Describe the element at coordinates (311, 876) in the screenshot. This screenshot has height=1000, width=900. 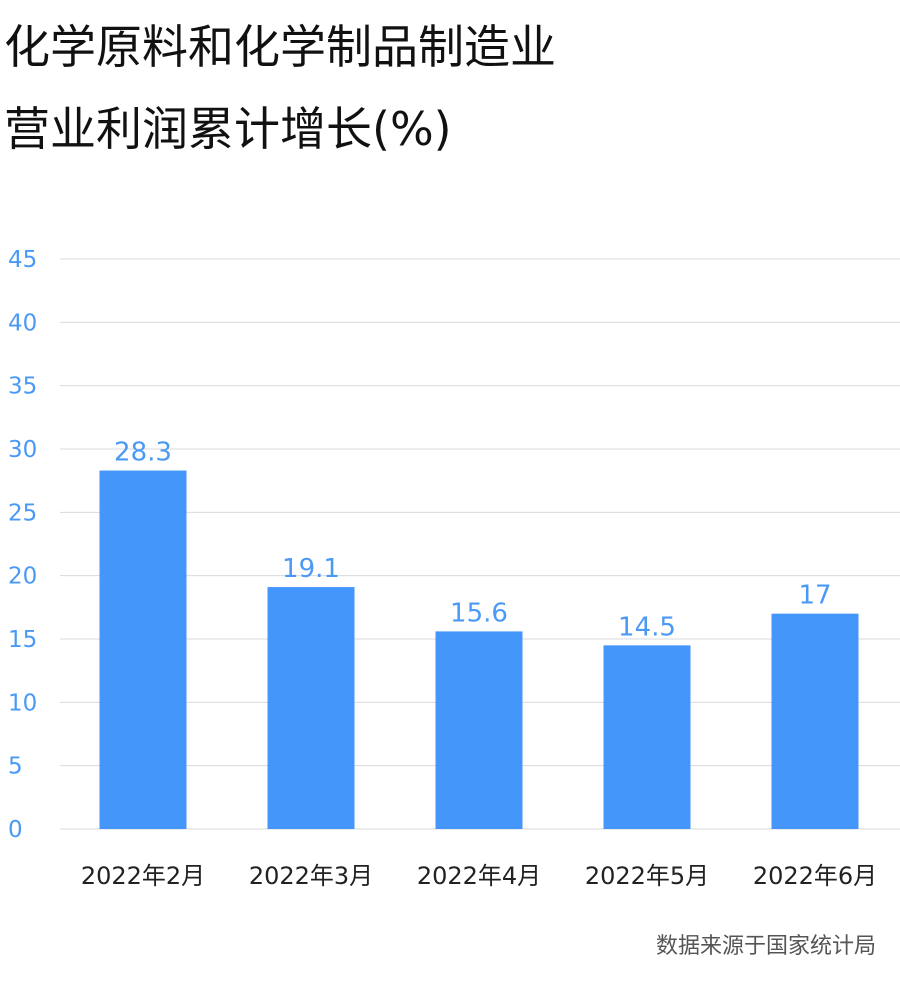
I see `x-tick-label: 2022年3月` at that location.